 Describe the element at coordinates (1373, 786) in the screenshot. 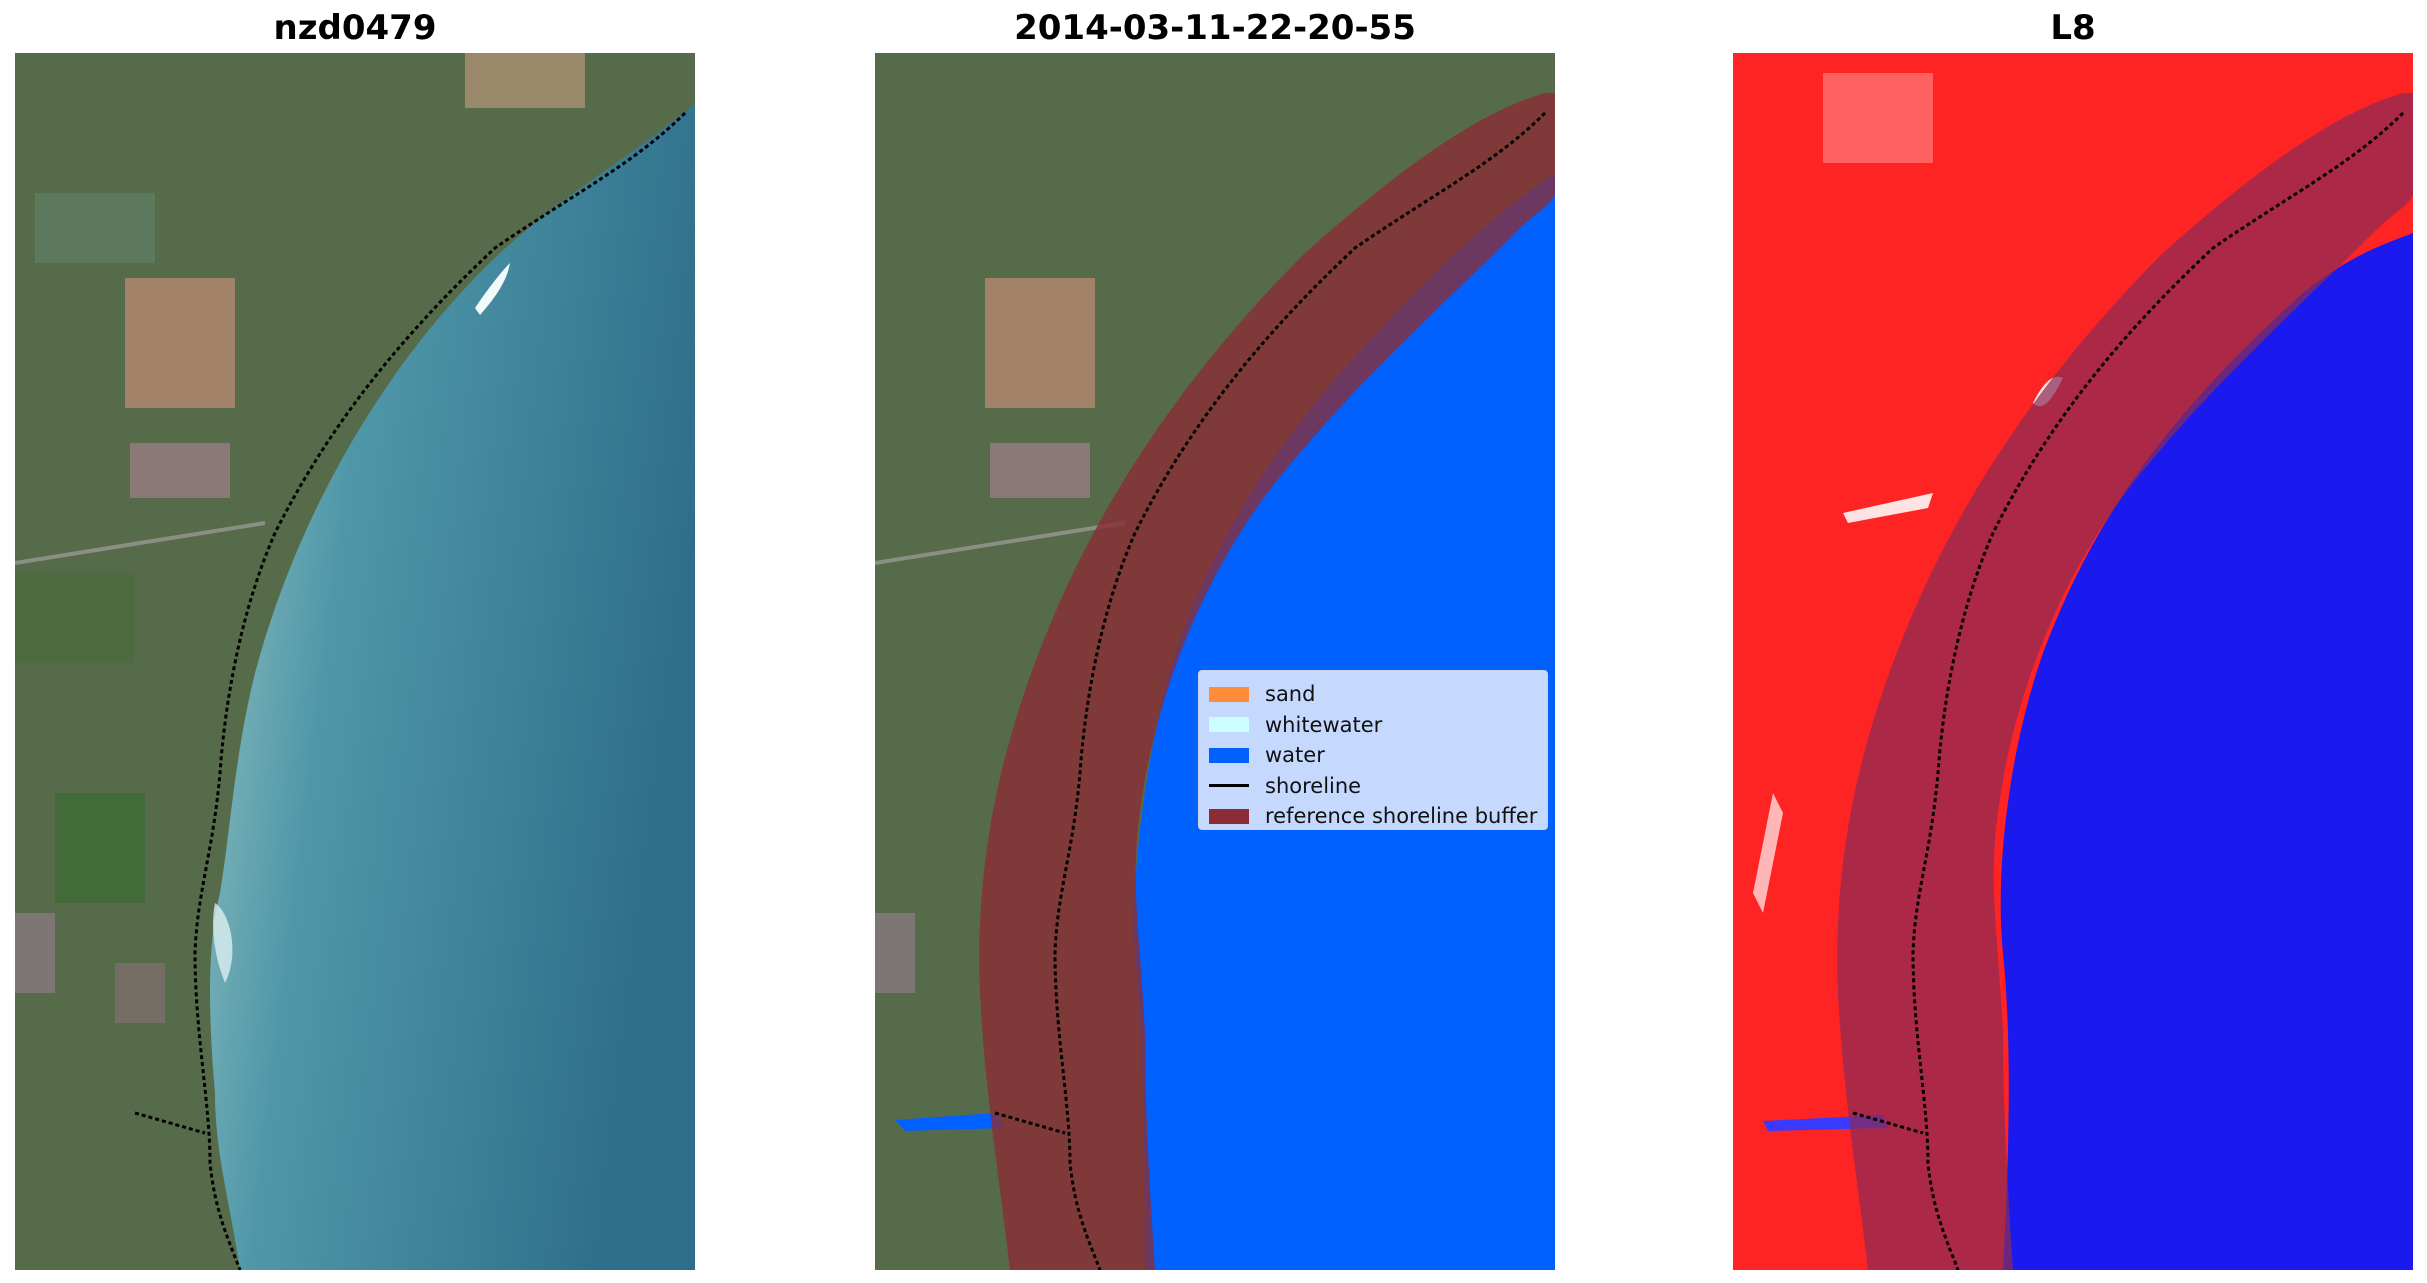

I see `legend-item-shoreline: shoreline` at that location.